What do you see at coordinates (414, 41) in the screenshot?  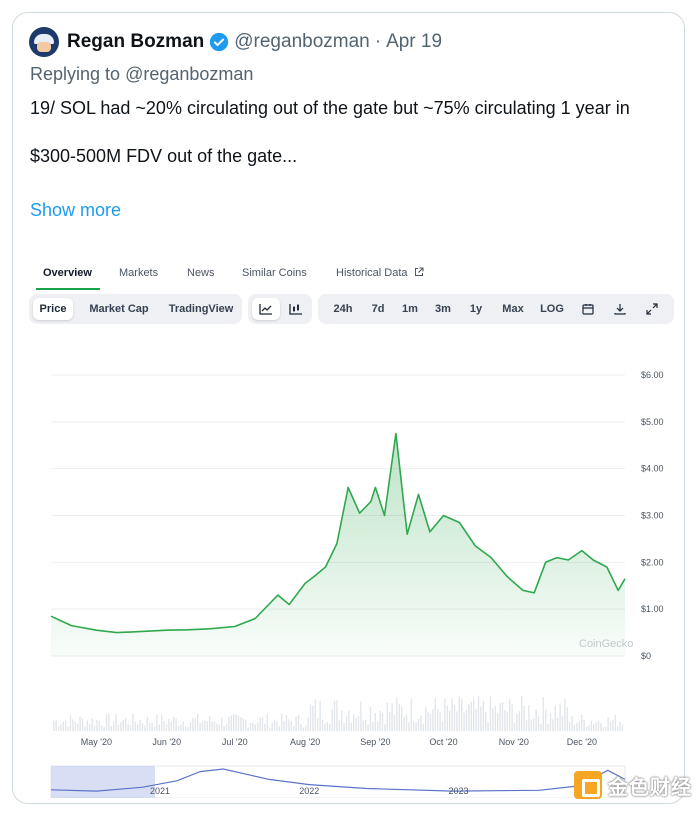 I see `tweet-date: Apr 19` at bounding box center [414, 41].